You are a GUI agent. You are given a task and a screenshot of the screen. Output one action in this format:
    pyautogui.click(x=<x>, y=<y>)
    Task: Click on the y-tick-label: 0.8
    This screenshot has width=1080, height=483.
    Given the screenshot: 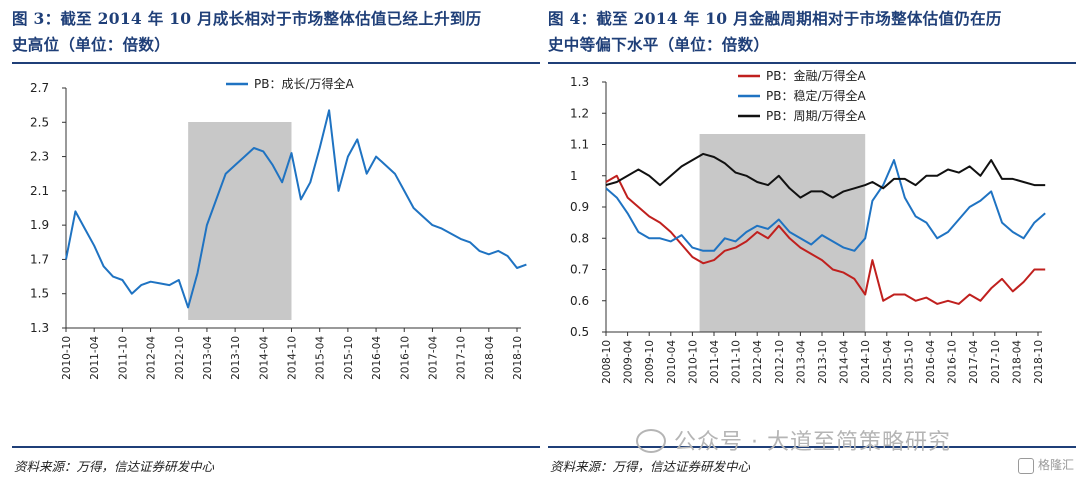 What is the action you would take?
    pyautogui.click(x=579, y=238)
    